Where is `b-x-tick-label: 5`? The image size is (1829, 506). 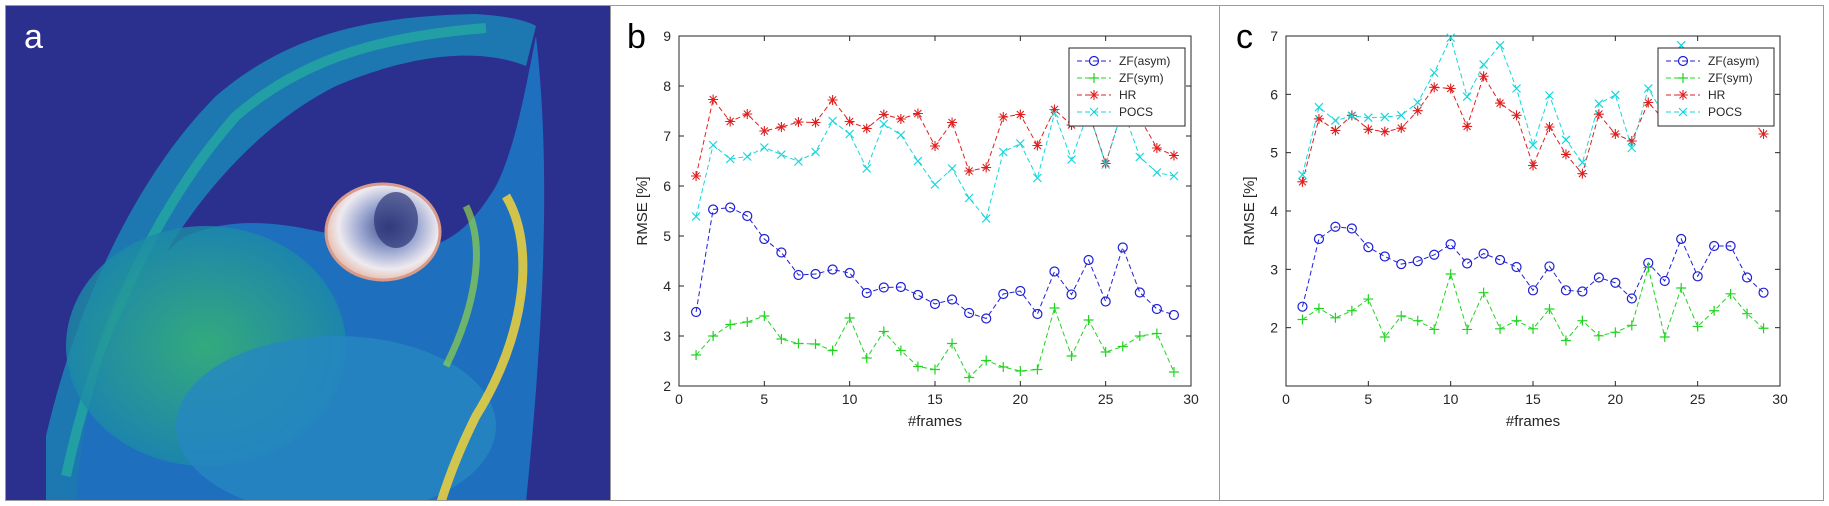 b-x-tick-label: 5 is located at coordinates (764, 399).